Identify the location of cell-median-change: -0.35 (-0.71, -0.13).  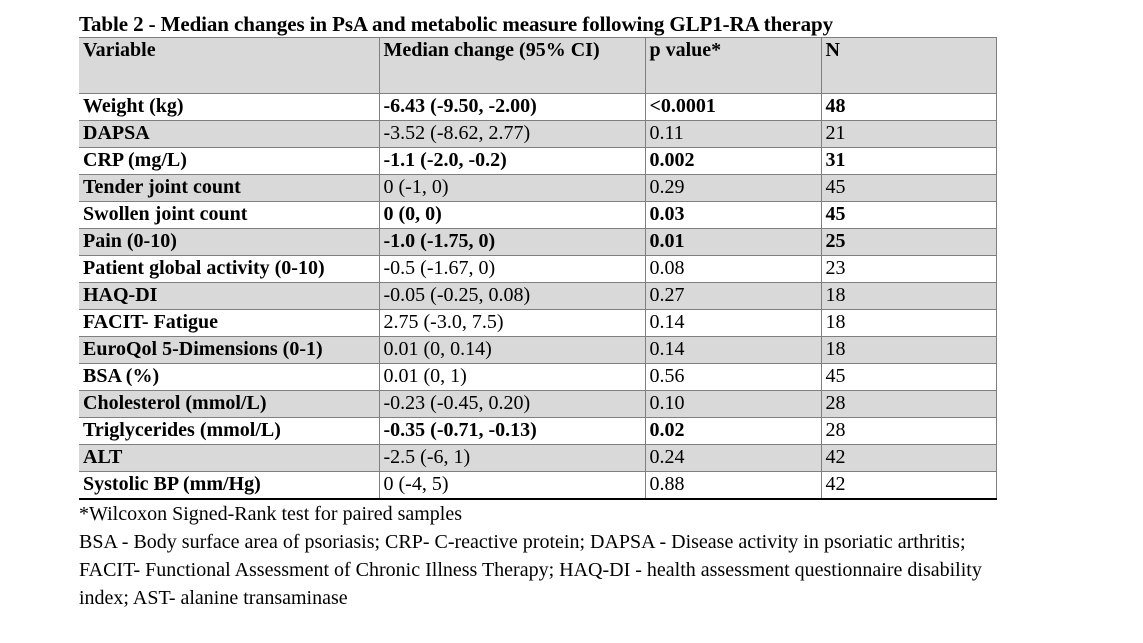
(512, 431).